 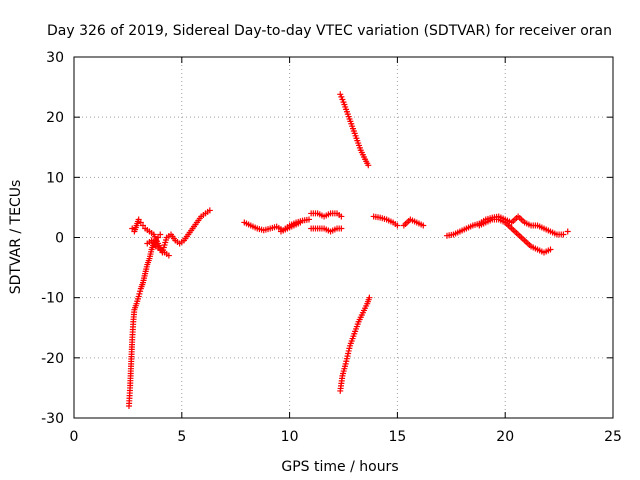 What do you see at coordinates (290, 227) in the screenshot?
I see `series-mid-lower` at bounding box center [290, 227].